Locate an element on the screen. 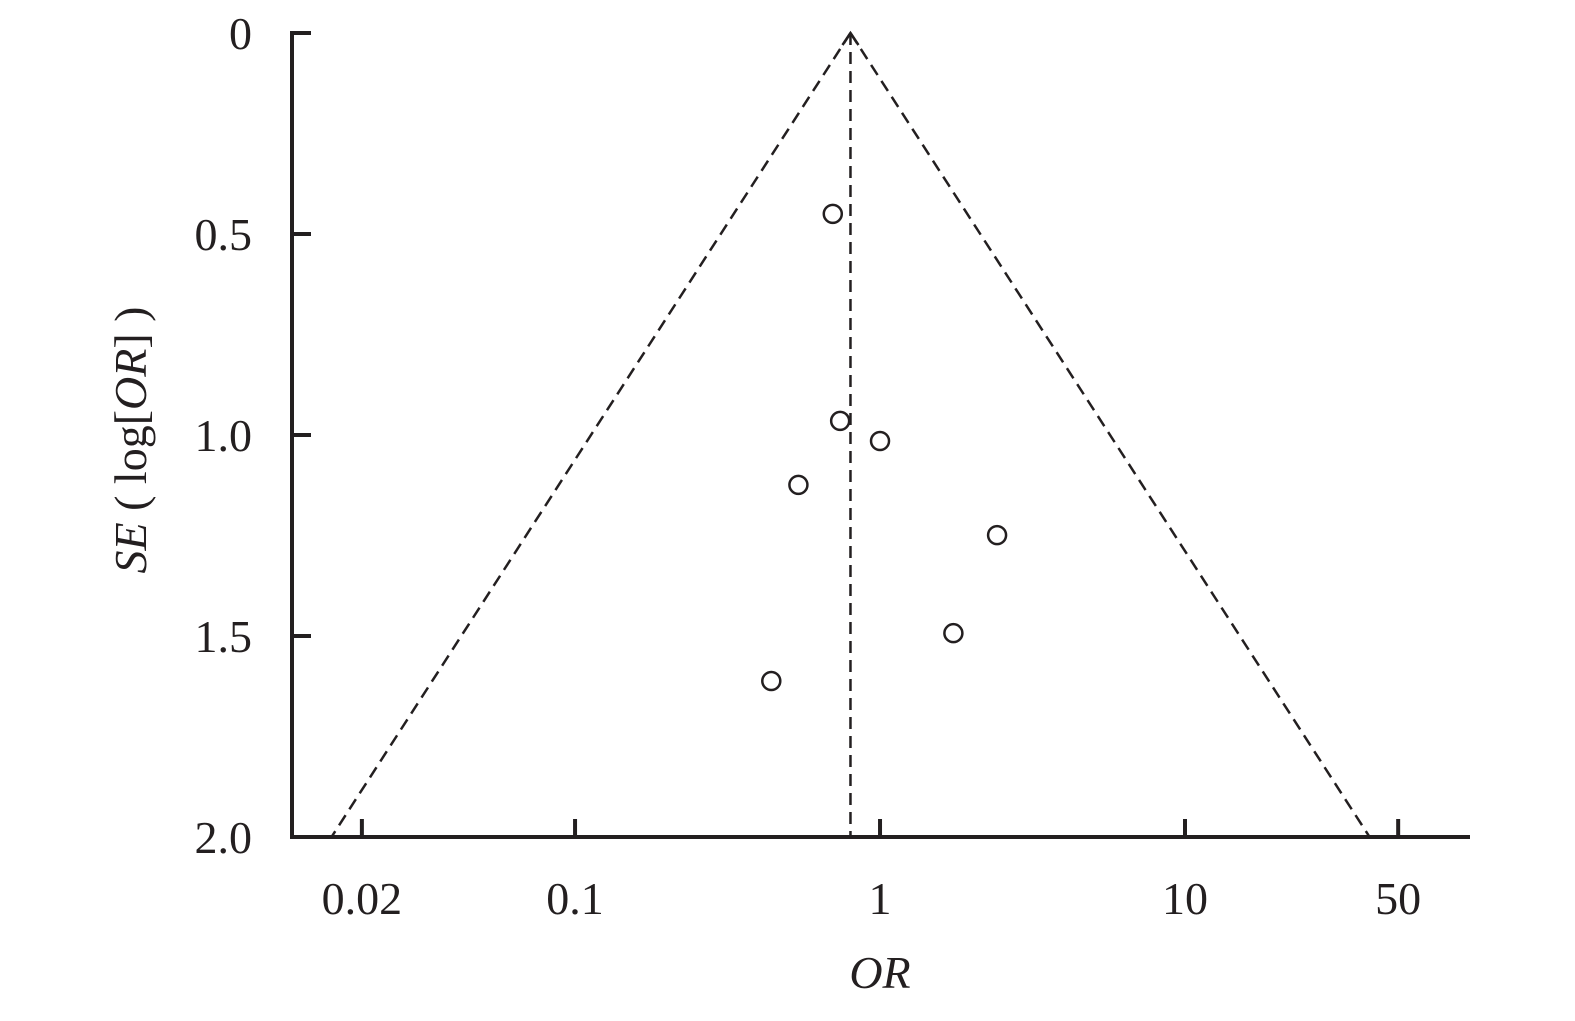 The image size is (1575, 1021). y-tick-label: 1.0 is located at coordinates (224, 435).